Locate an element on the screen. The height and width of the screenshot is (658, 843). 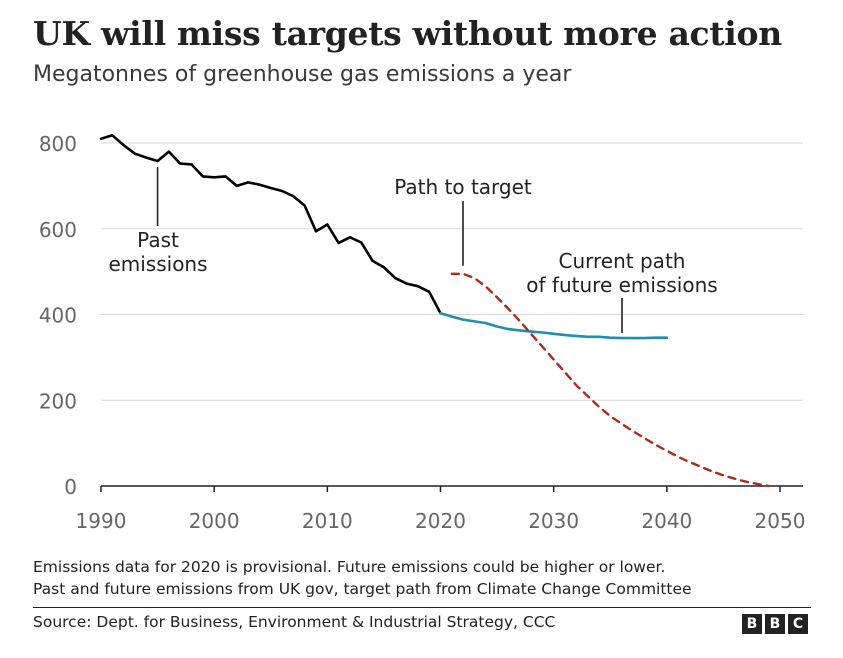
bbc-logo-letter-1: B is located at coordinates (752, 624).